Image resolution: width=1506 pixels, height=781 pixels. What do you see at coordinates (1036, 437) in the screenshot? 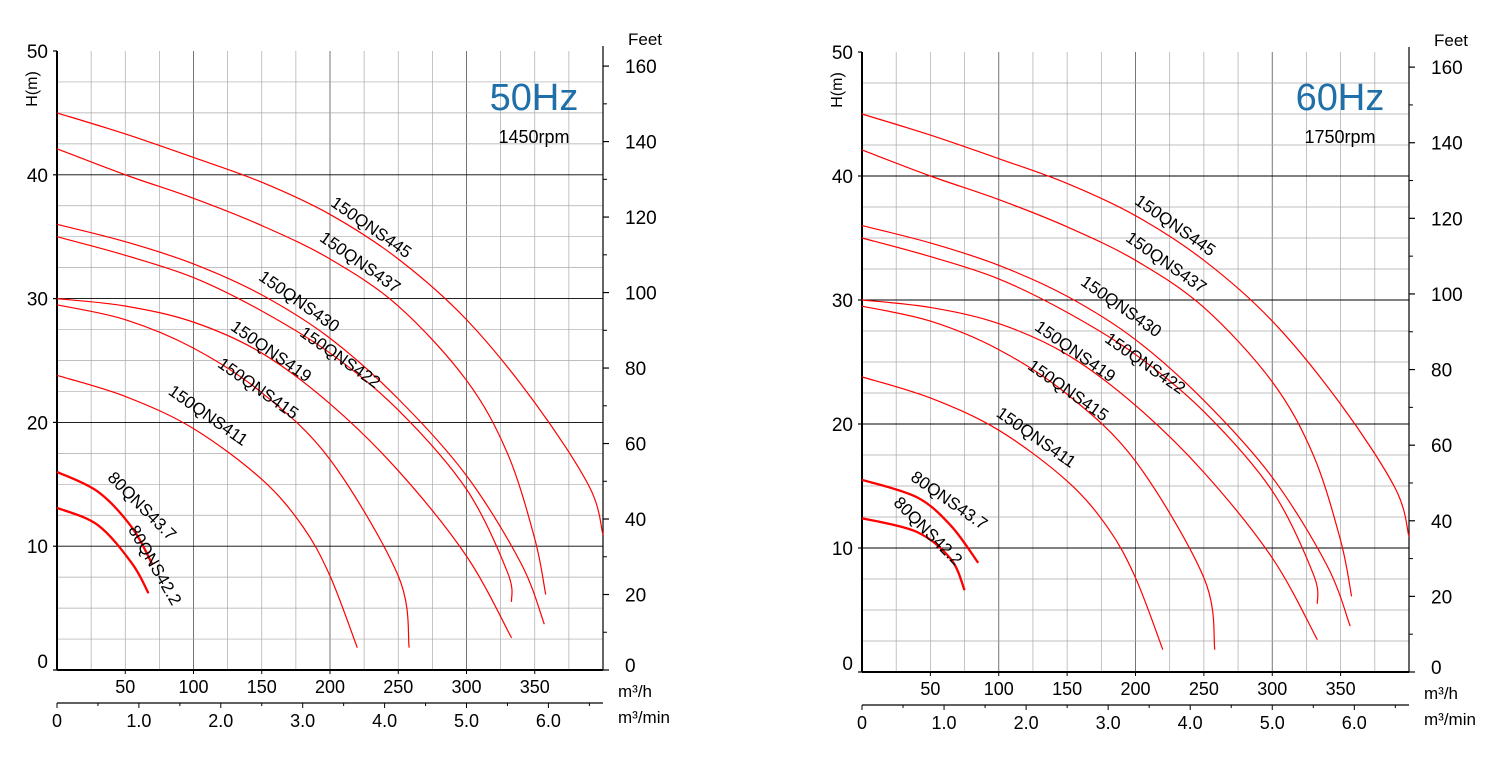
I see `curve-label-150qns411: 150QNS411` at bounding box center [1036, 437].